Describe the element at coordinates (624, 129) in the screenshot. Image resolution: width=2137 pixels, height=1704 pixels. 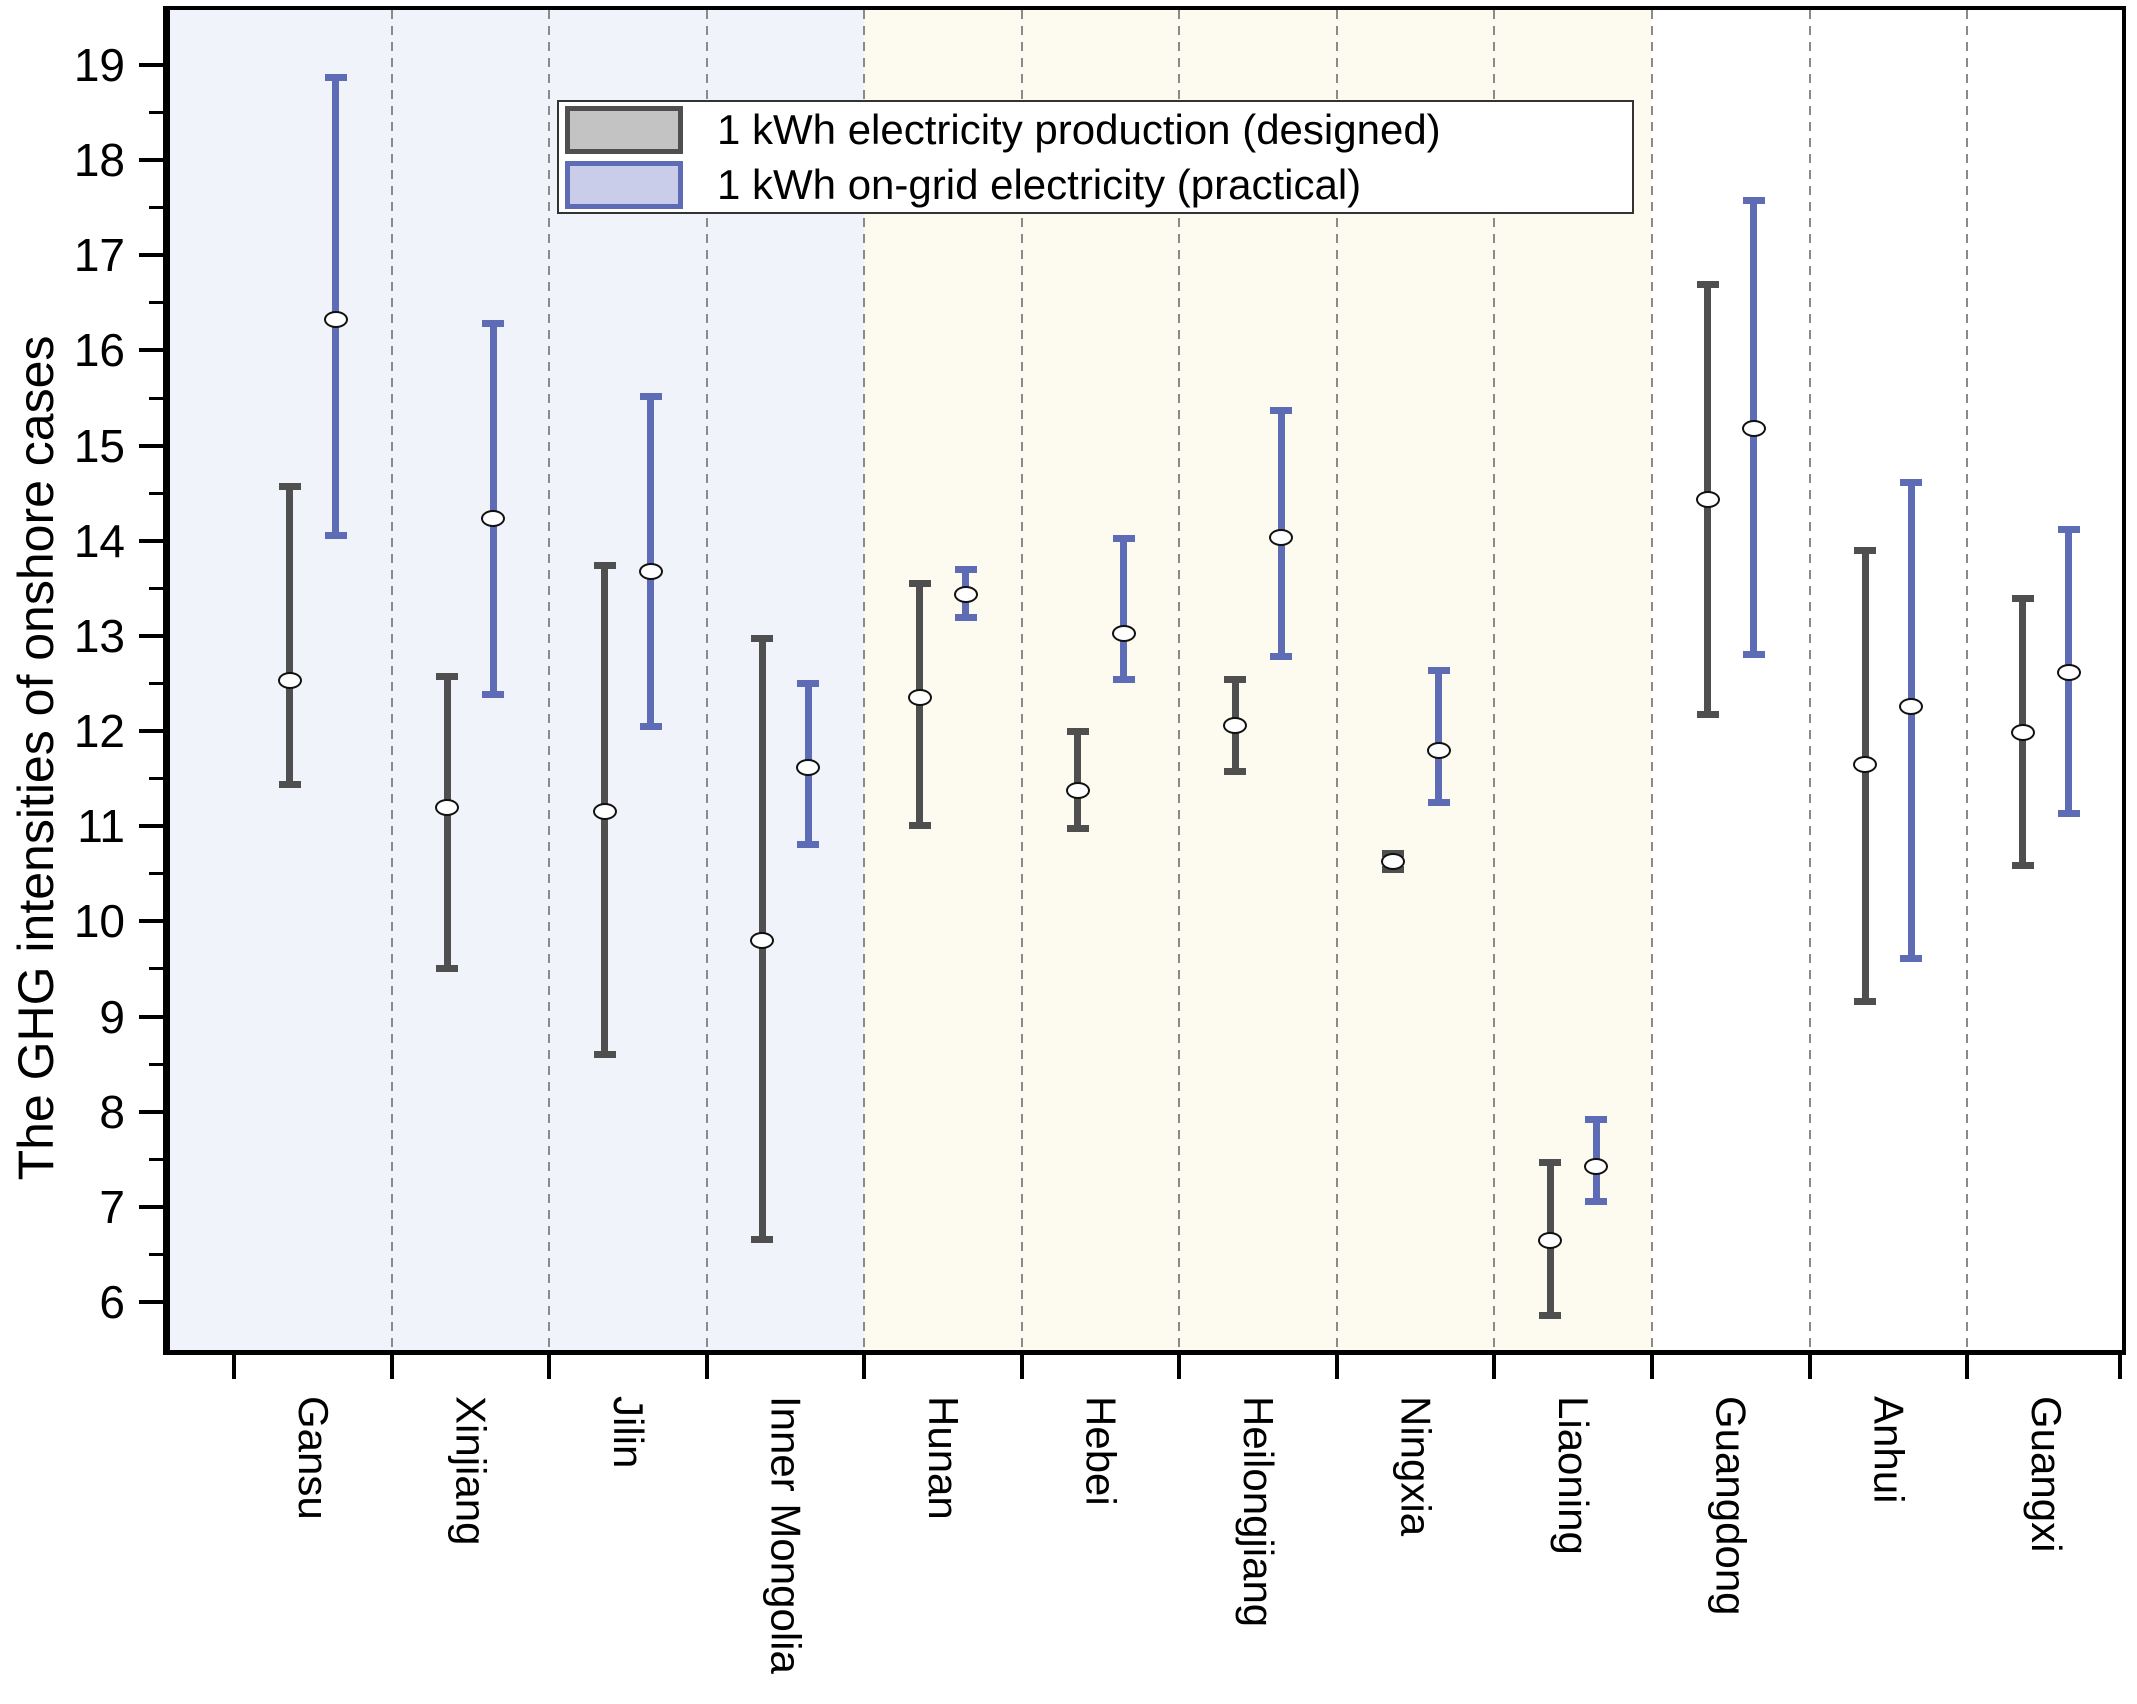
I see `legend-swatch-designed-icon` at that location.